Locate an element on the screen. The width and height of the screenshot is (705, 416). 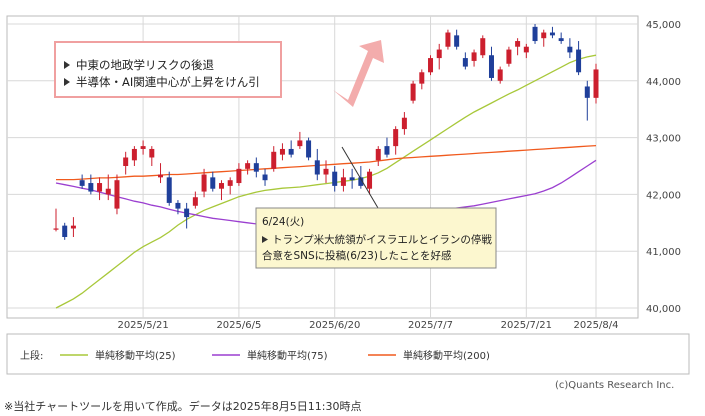
x-tick-label: 2025/8/4 is located at coordinates (596, 325).